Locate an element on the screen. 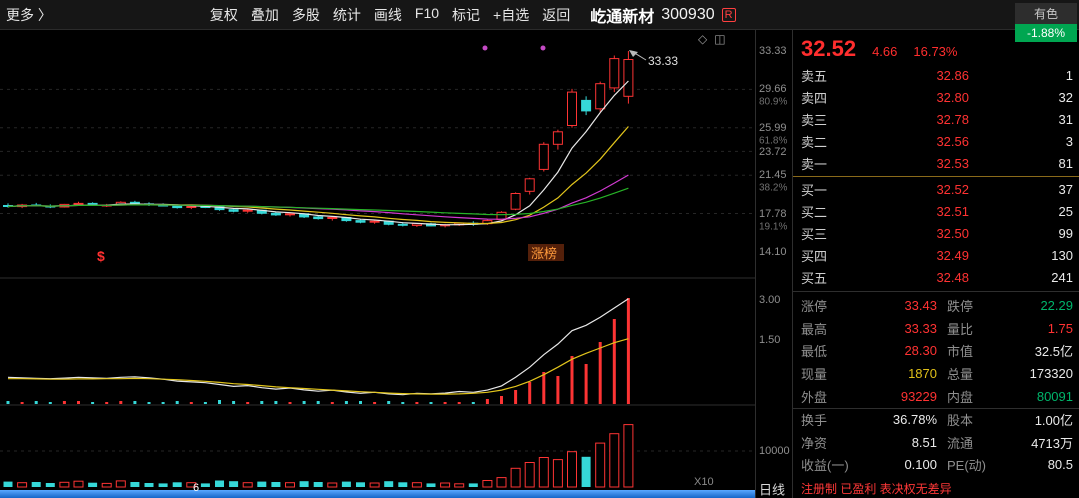  ob-volume: 99 is located at coordinates (1065, 233).